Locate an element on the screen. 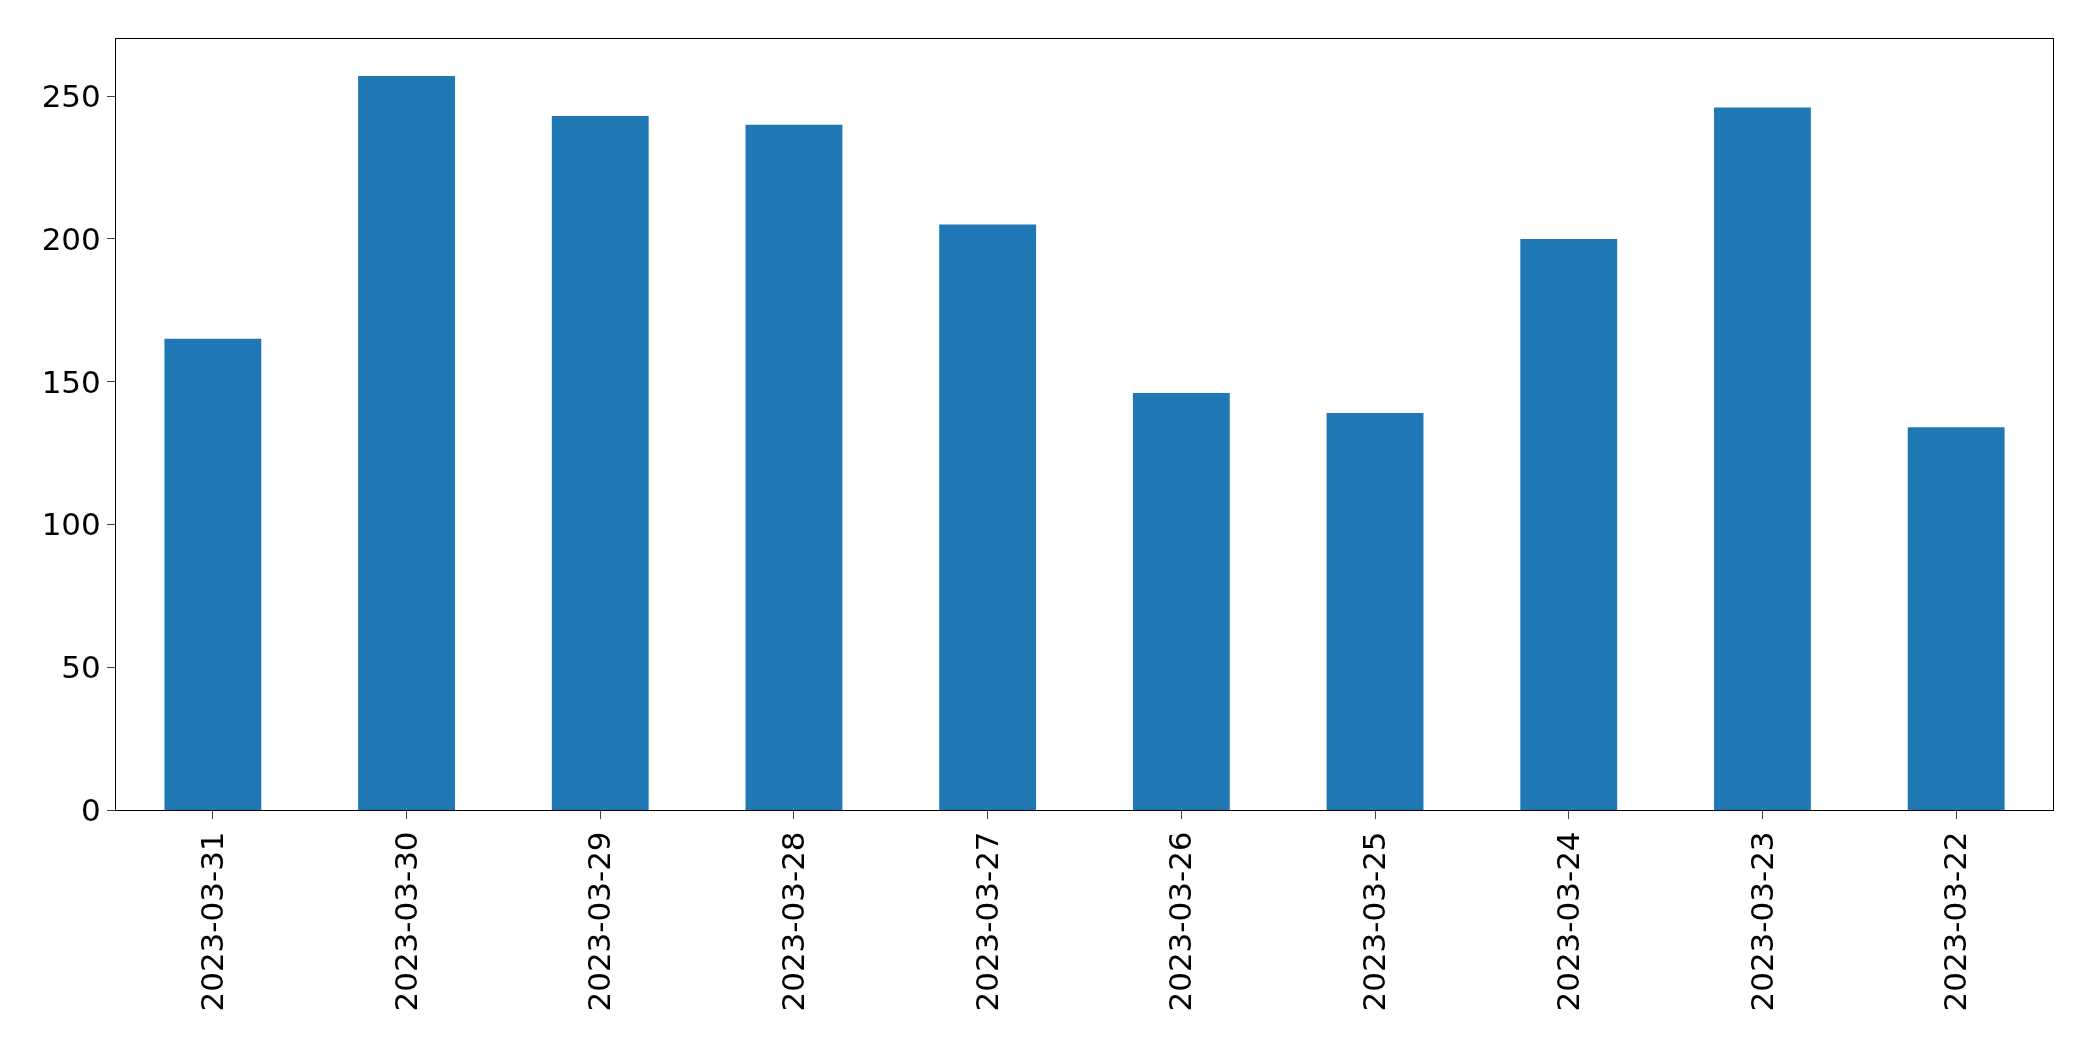 This screenshot has height=1061, width=2093. y-tick-label: 150 is located at coordinates (71, 381).